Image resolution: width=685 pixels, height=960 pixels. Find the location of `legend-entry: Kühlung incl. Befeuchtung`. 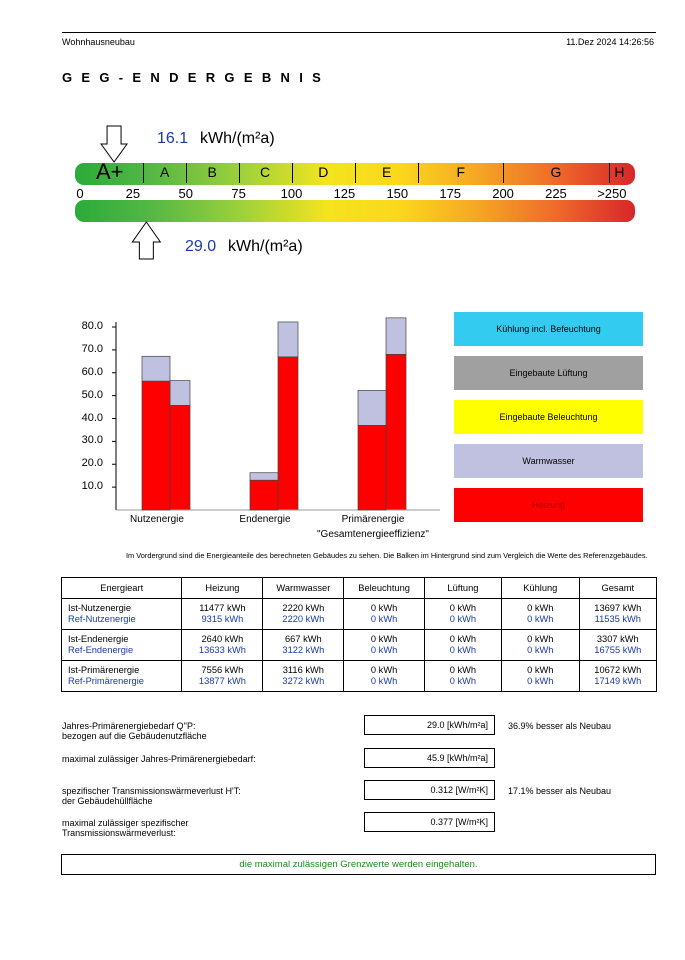

legend-entry: Kühlung incl. Befeuchtung is located at coordinates (548, 329).